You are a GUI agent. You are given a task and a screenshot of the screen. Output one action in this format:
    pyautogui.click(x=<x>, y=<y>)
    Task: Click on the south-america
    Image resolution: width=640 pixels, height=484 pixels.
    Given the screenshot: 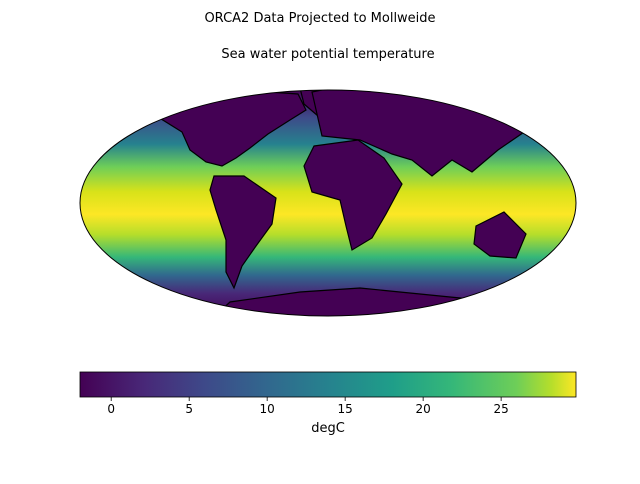 What is the action you would take?
    pyautogui.click(x=243, y=232)
    